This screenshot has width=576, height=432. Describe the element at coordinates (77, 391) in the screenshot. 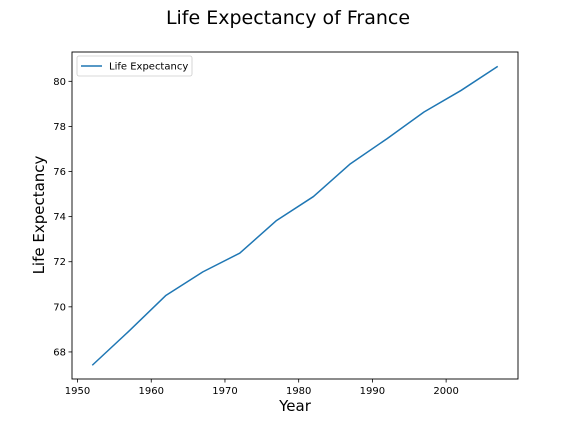

I see `x-tick-label: 1950` at that location.